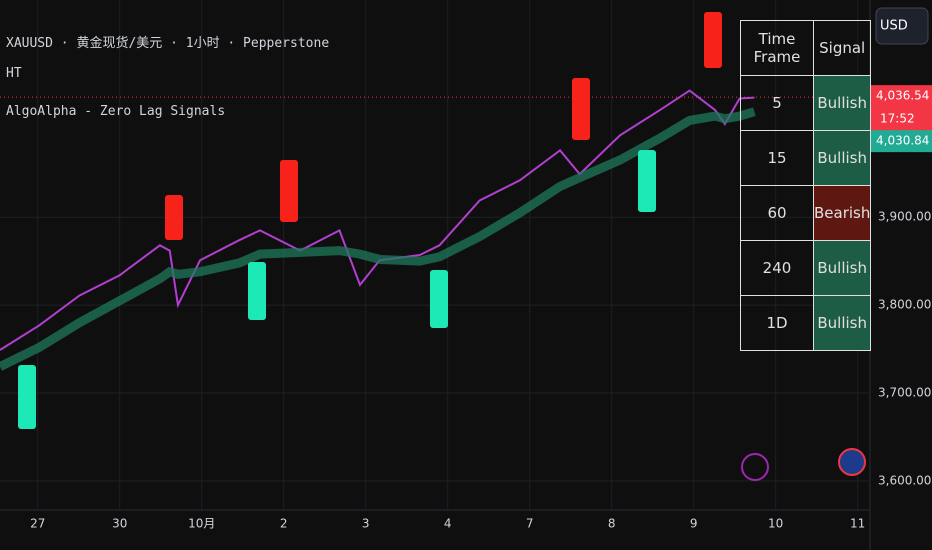 The height and width of the screenshot is (550, 932). What do you see at coordinates (904, 393) in the screenshot?
I see `y-tick-label: 3,700.00` at bounding box center [904, 393].